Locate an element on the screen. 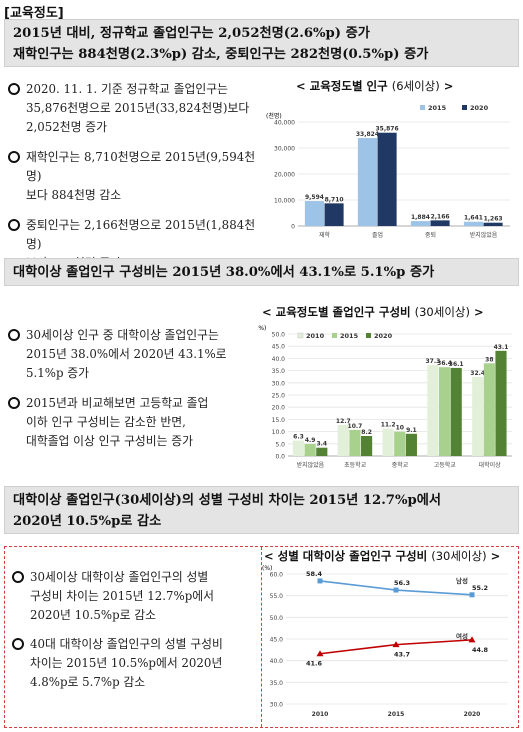 This screenshot has width=523, height=732. data-label: 41.6 is located at coordinates (314, 664).